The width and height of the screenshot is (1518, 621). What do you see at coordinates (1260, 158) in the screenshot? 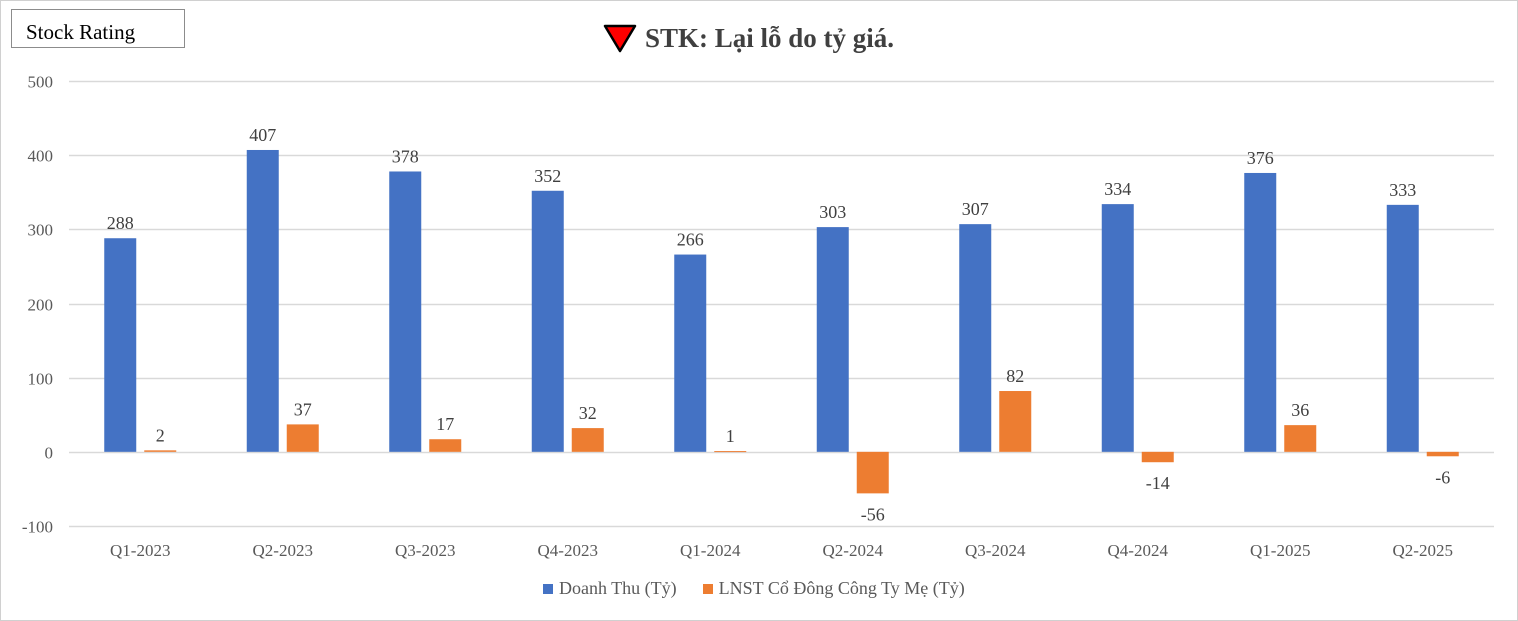
I see `data-label-revenue: 376` at bounding box center [1260, 158].